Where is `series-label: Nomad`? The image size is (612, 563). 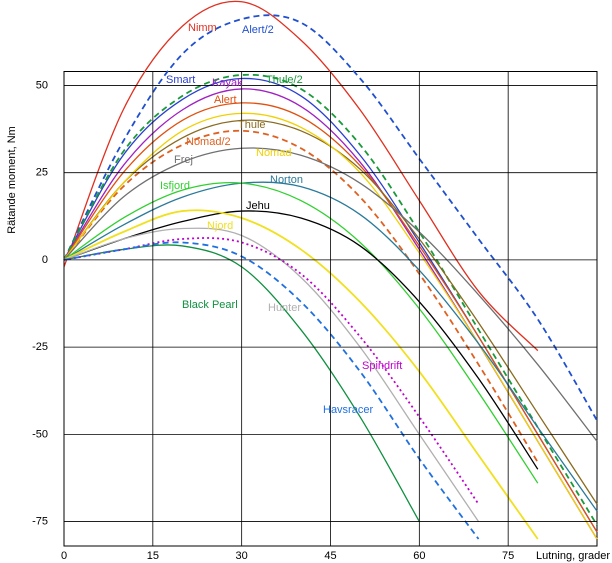
series-label: Nomad is located at coordinates (273, 153).